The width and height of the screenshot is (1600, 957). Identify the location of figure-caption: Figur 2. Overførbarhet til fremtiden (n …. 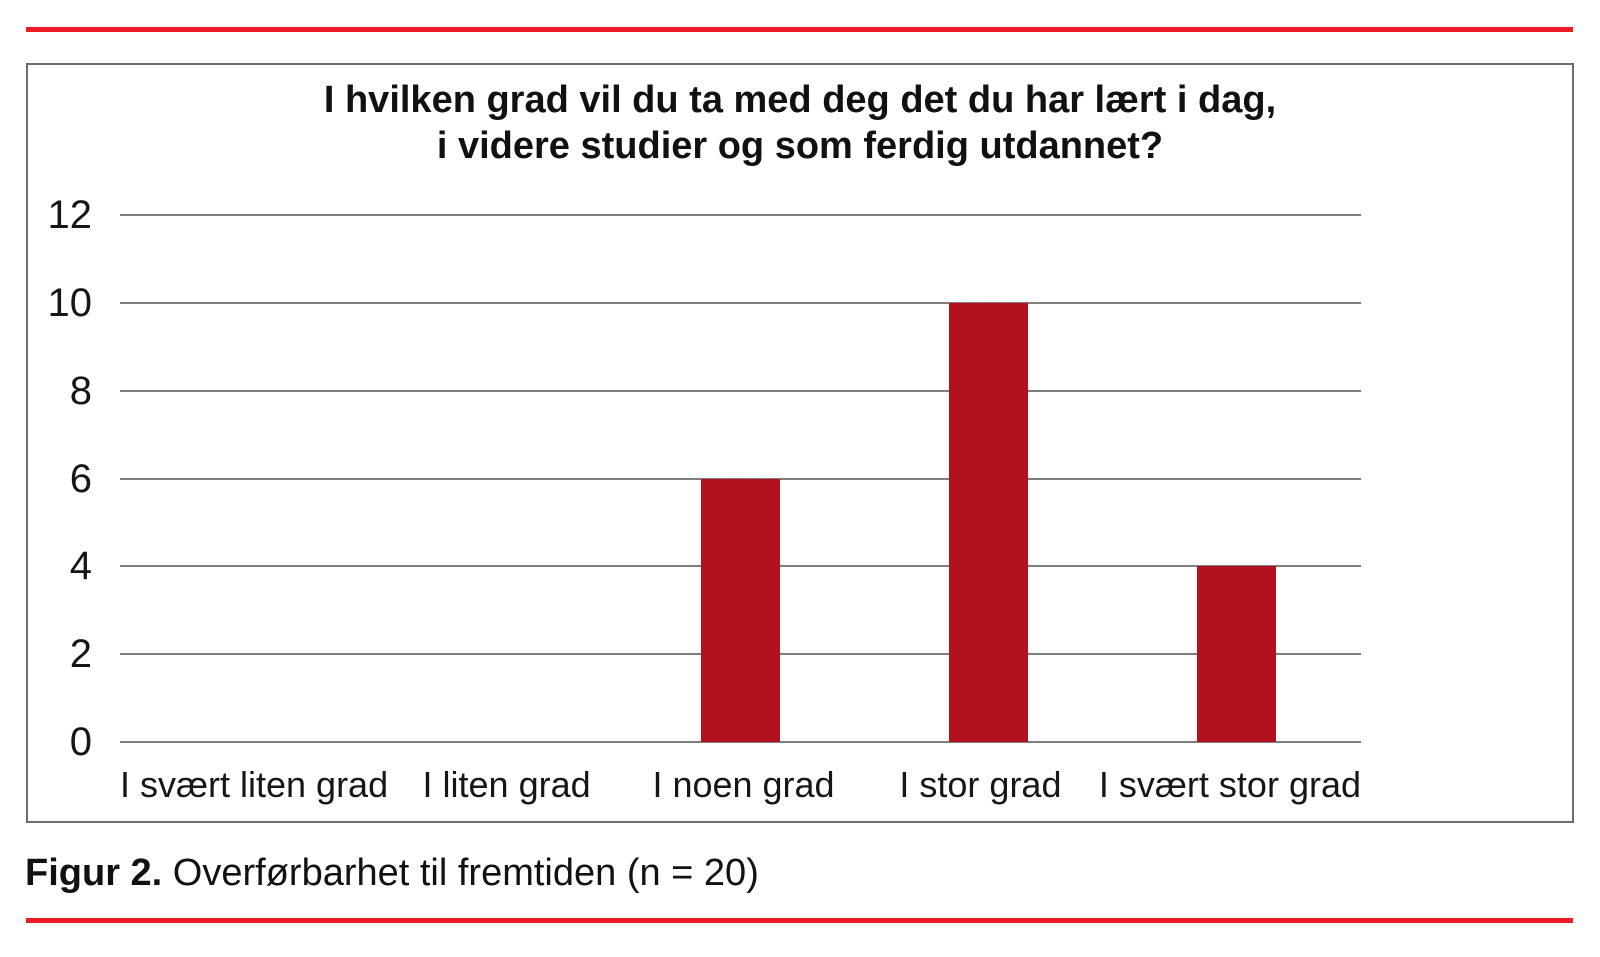
(392, 873).